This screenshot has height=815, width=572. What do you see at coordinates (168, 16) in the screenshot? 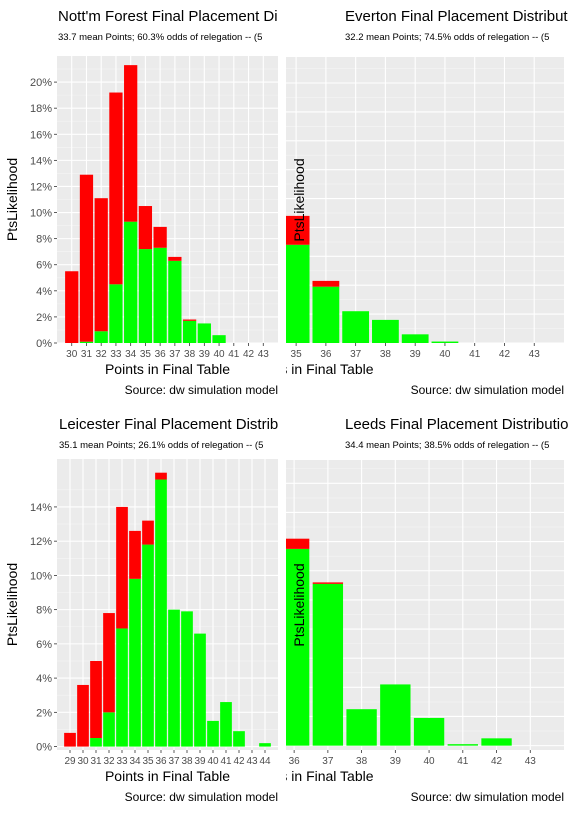
I see `chart-title: Nott'm Forest Final Placement Di` at bounding box center [168, 16].